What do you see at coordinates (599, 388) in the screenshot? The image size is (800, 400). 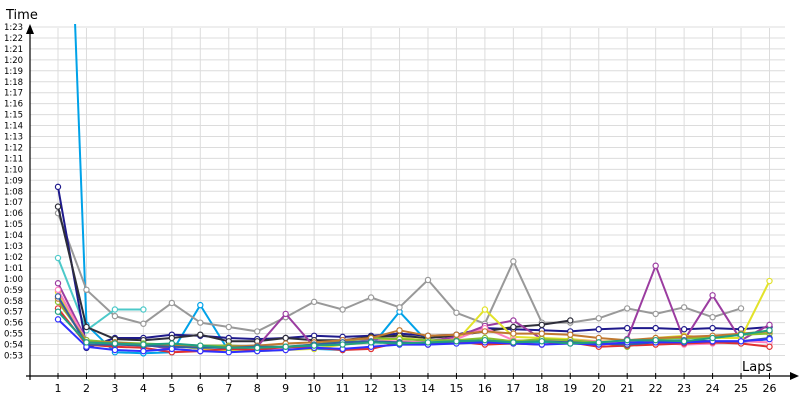 I see `x-tick-label: 20` at bounding box center [599, 388].